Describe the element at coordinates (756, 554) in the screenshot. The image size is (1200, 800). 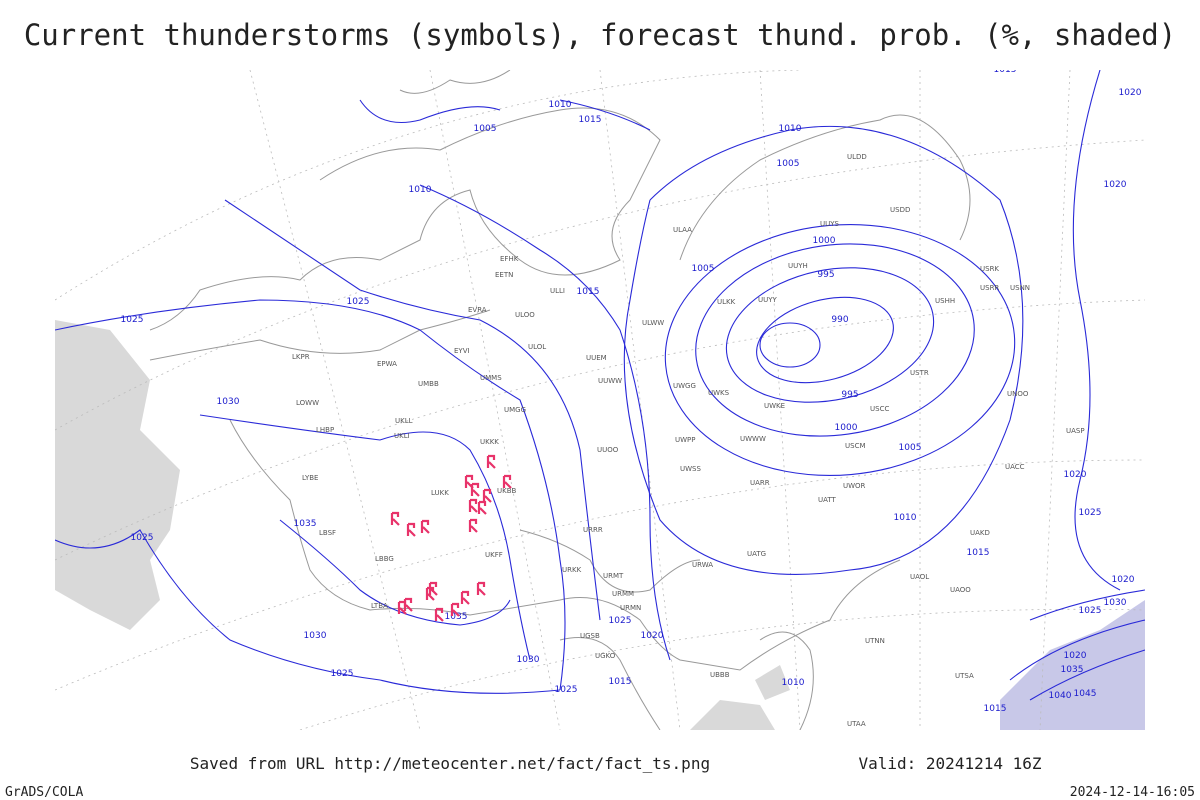
I see `station-label: UATG` at that location.